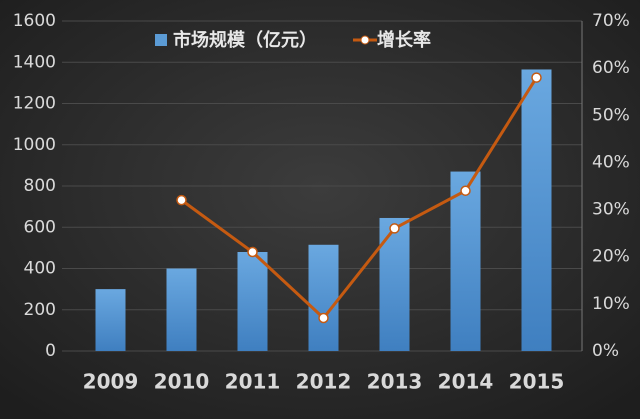  What do you see at coordinates (611, 304) in the screenshot?
I see `y2-tick-label: 10%` at bounding box center [611, 304].